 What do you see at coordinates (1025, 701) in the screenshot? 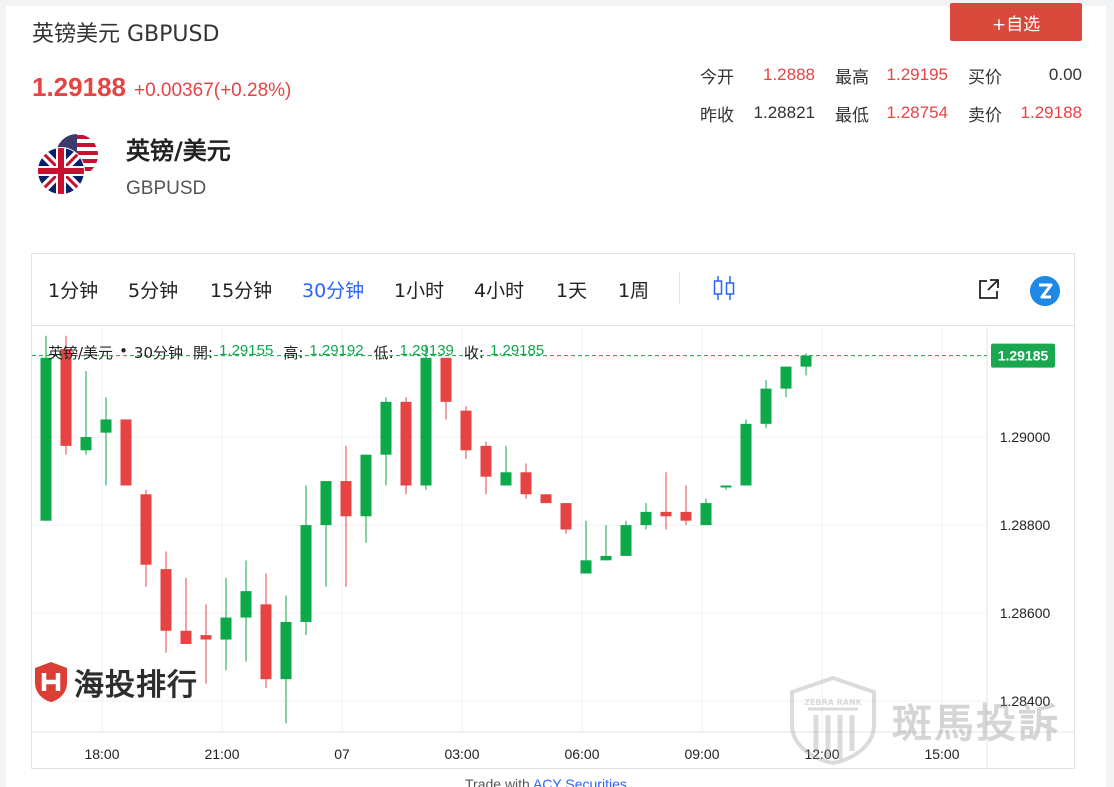
I see `y-tick-label: 1.28400` at bounding box center [1025, 701].